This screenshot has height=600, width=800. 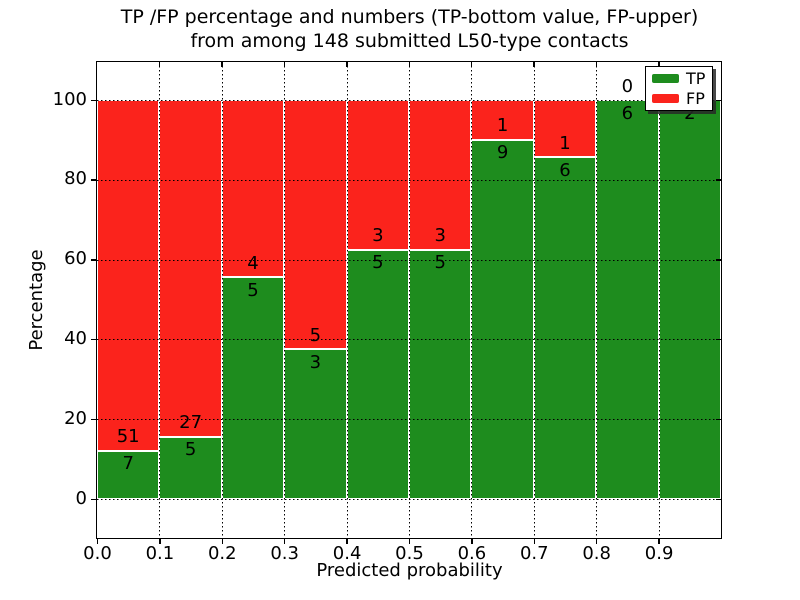 What do you see at coordinates (665, 79) in the screenshot?
I see `tp-swatch-icon` at bounding box center [665, 79].